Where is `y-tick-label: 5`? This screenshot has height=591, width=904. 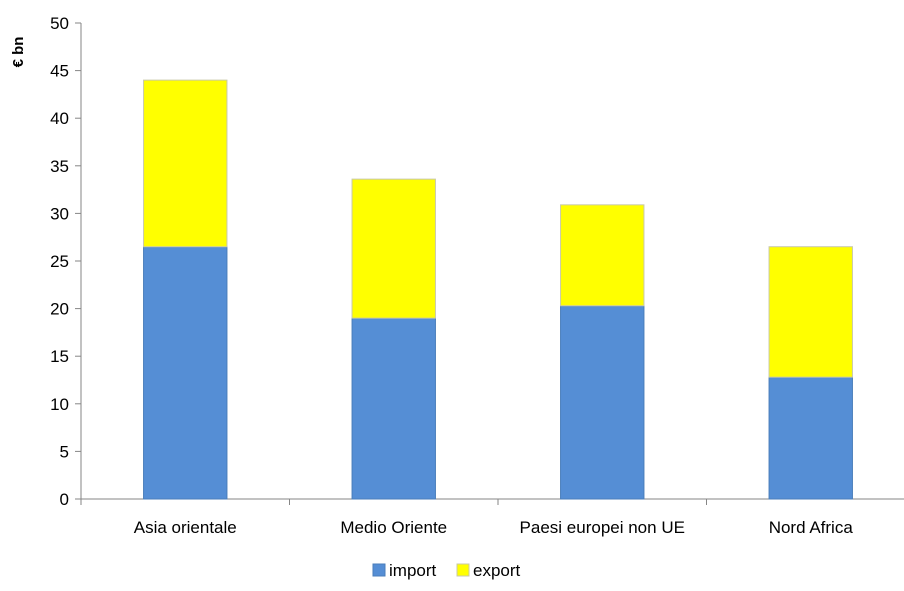 y-tick-label: 5 is located at coordinates (64, 451).